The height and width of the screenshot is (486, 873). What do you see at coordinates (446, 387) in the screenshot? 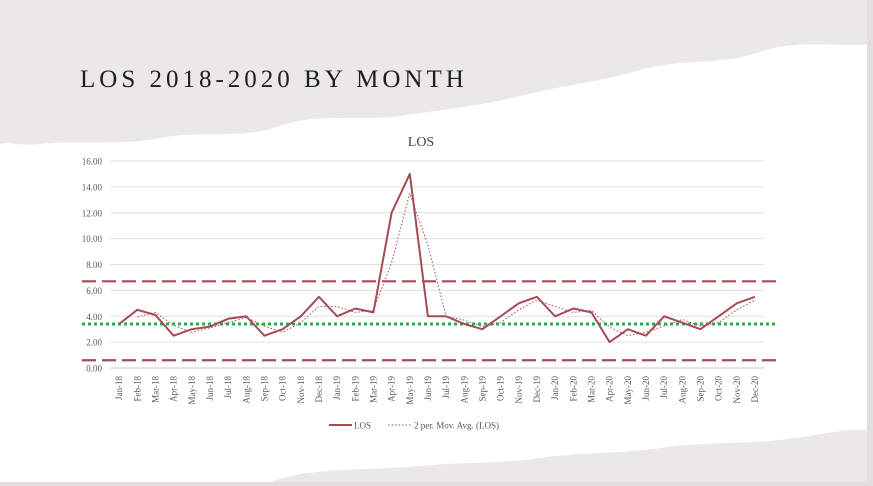
I see `x-tick-label: Jul-19` at bounding box center [446, 387].